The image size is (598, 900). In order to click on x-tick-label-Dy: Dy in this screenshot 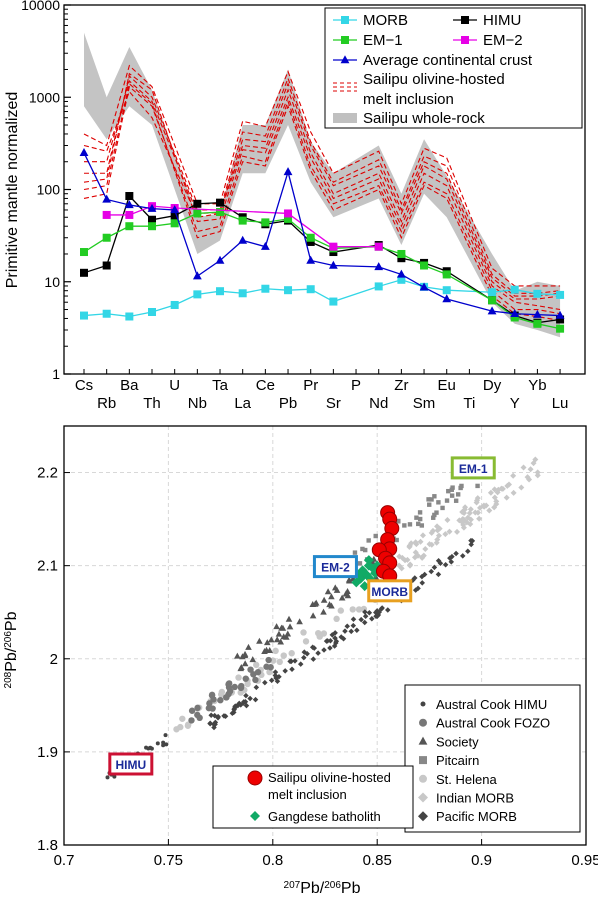, I will do `click(492, 385)`.